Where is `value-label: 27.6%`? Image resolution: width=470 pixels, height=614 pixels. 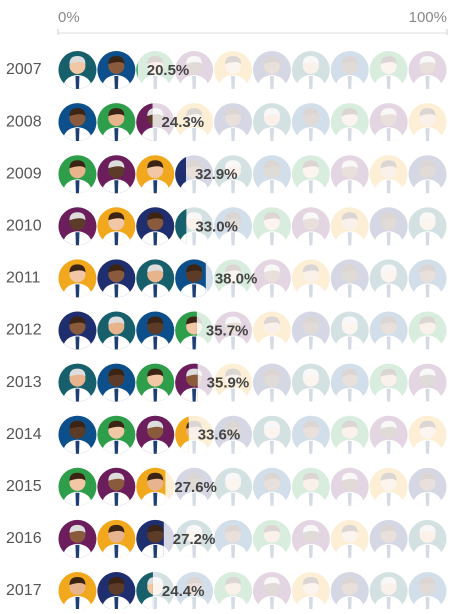
value-label: 27.6% is located at coordinates (195, 487).